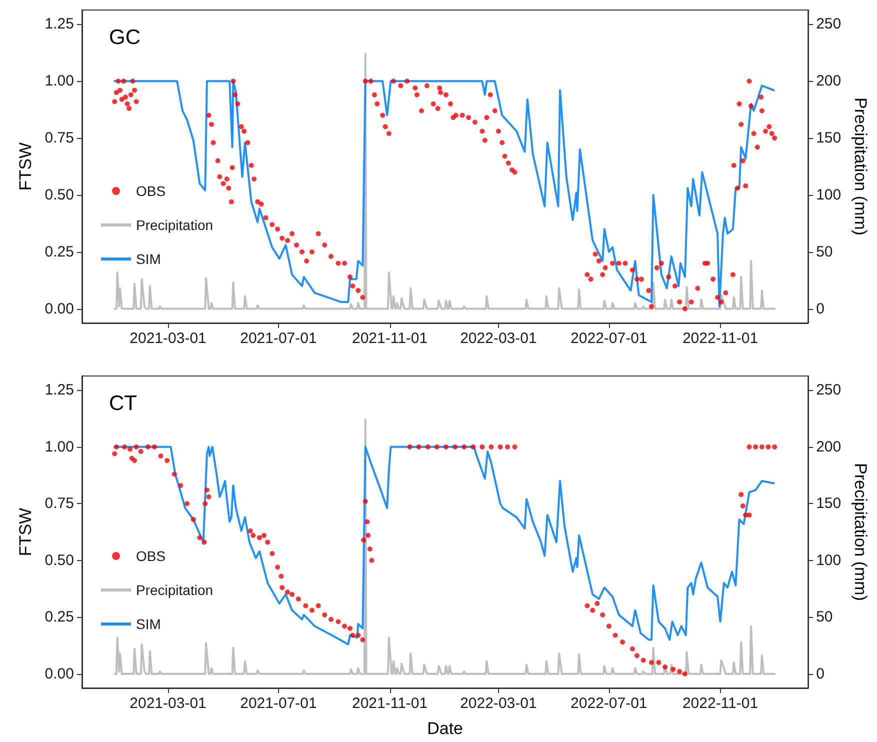  I want to click on text: GC, so click(124, 37).